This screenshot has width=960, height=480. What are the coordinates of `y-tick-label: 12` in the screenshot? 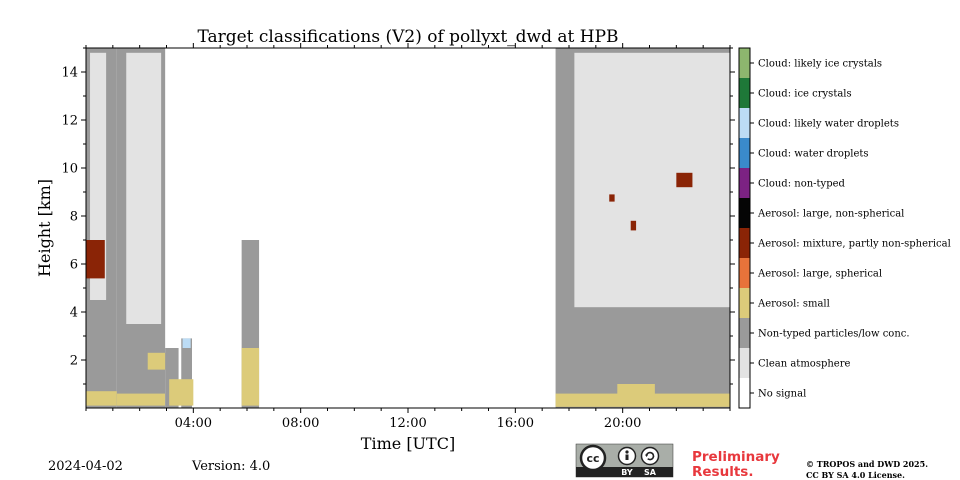 It's located at (69, 121).